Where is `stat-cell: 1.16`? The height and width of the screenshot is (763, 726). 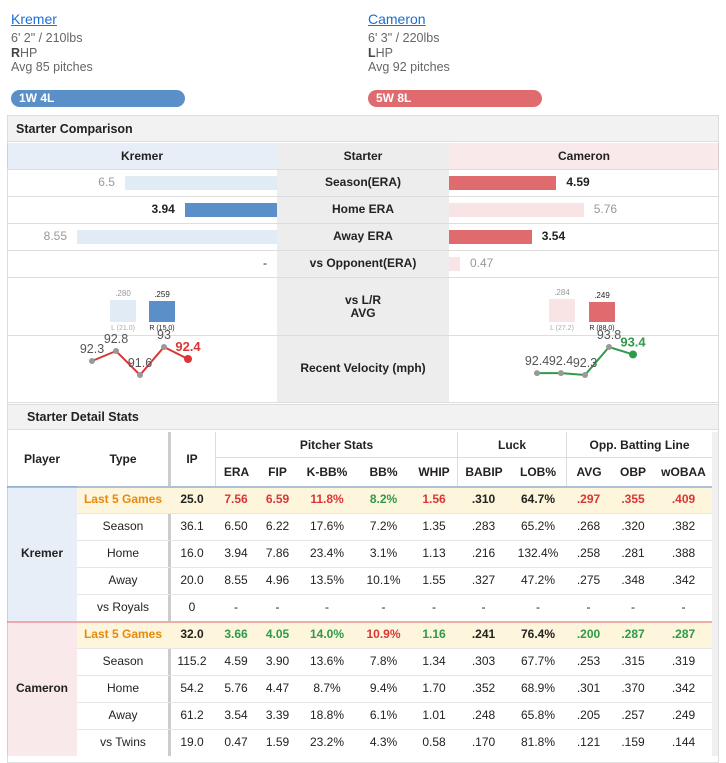
stat-cell: 1.16 is located at coordinates (434, 634).